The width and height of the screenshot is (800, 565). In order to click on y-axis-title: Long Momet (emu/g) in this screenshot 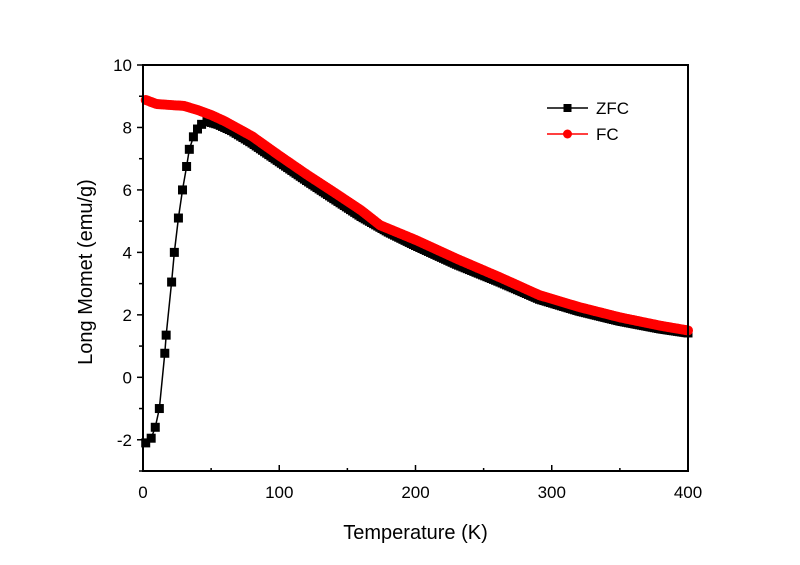, I will do `click(86, 272)`.